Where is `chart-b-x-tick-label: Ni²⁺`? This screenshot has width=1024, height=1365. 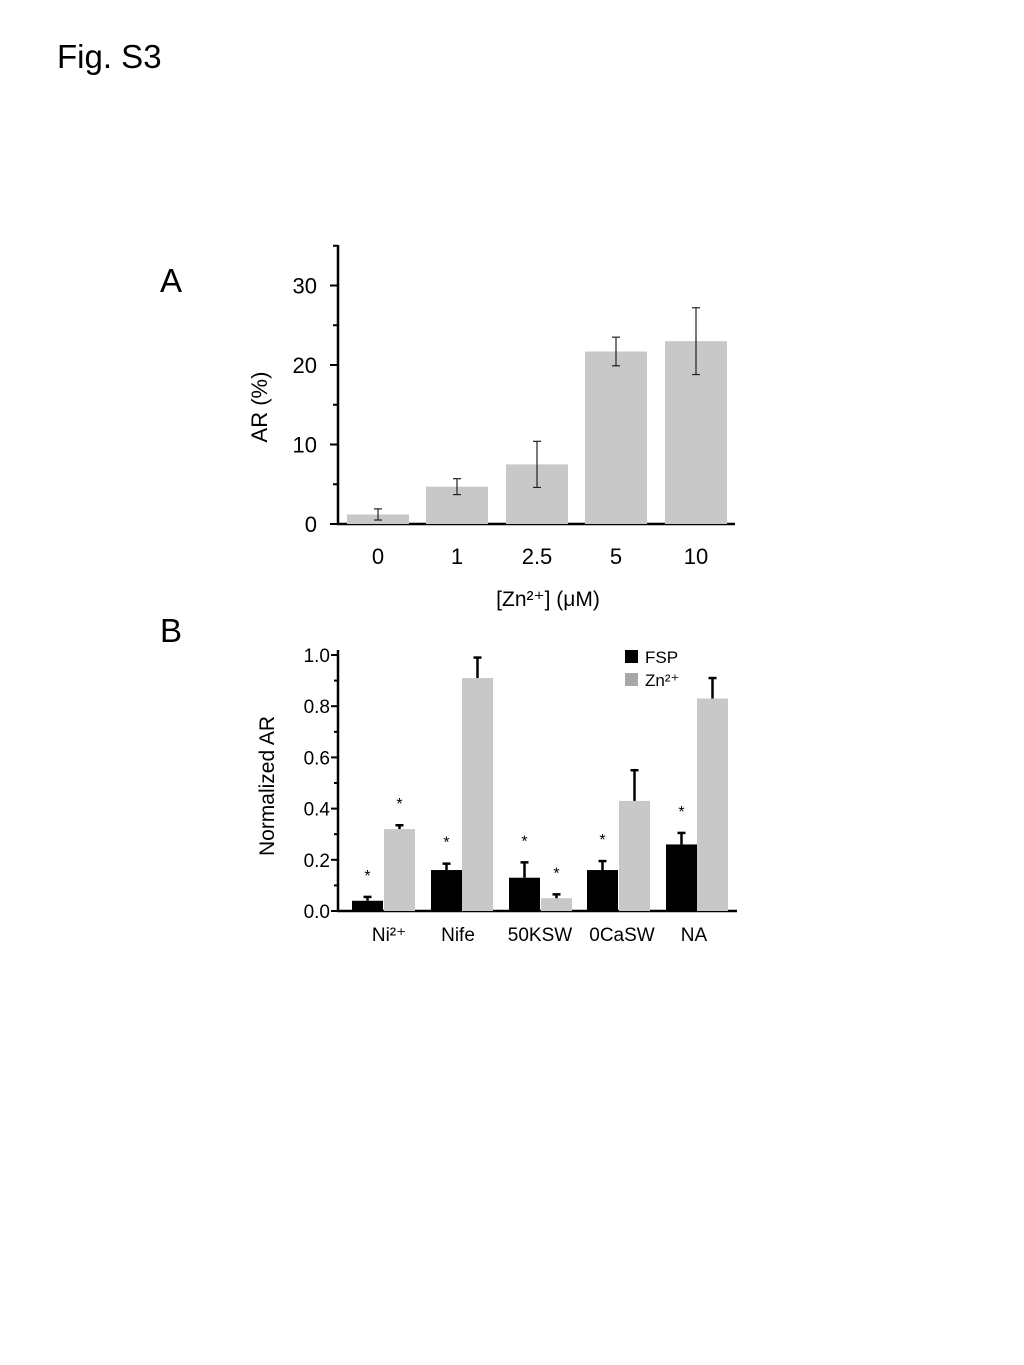 chart-b-x-tick-label: Ni²⁺ is located at coordinates (389, 935).